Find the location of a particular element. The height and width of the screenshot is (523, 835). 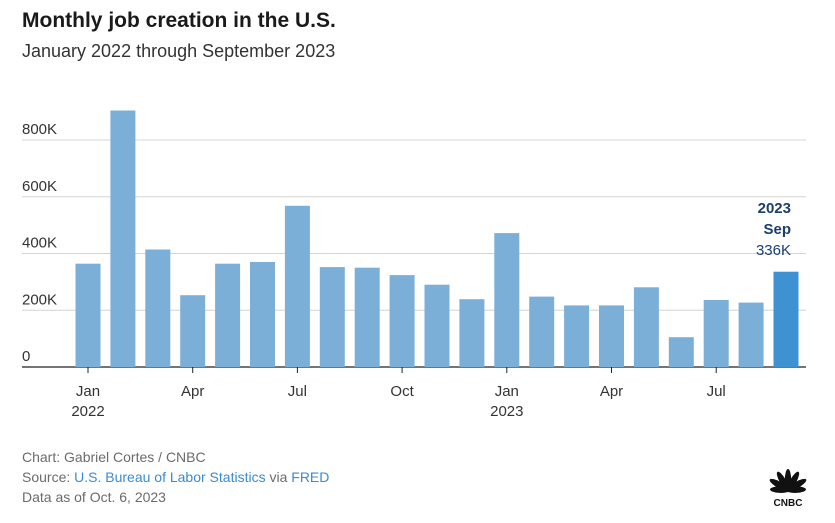

bar-dec-2022 is located at coordinates (472, 333).